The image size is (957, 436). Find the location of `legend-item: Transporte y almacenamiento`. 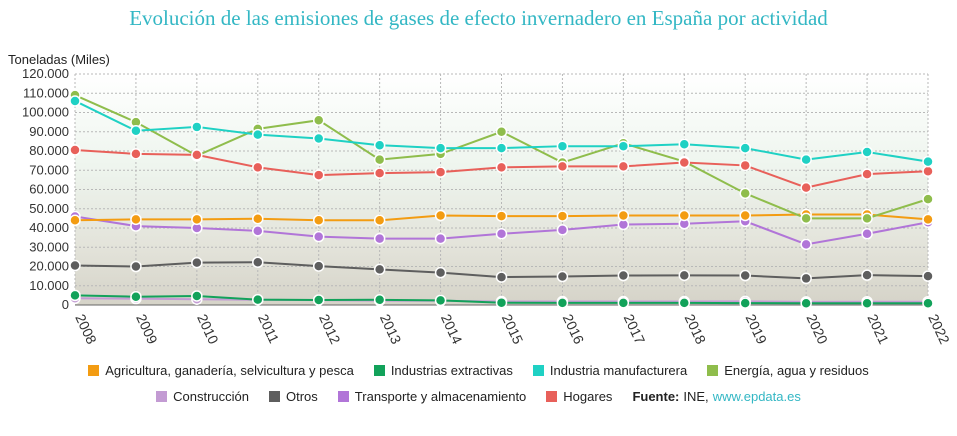

legend-item: Transporte y almacenamiento is located at coordinates (432, 396).